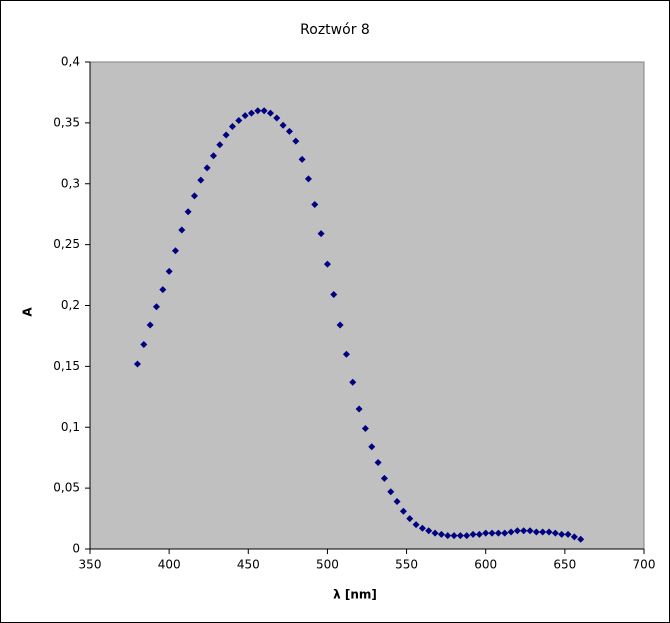 The height and width of the screenshot is (623, 670). Describe the element at coordinates (90, 565) in the screenshot. I see `x-tick-label: 350` at that location.